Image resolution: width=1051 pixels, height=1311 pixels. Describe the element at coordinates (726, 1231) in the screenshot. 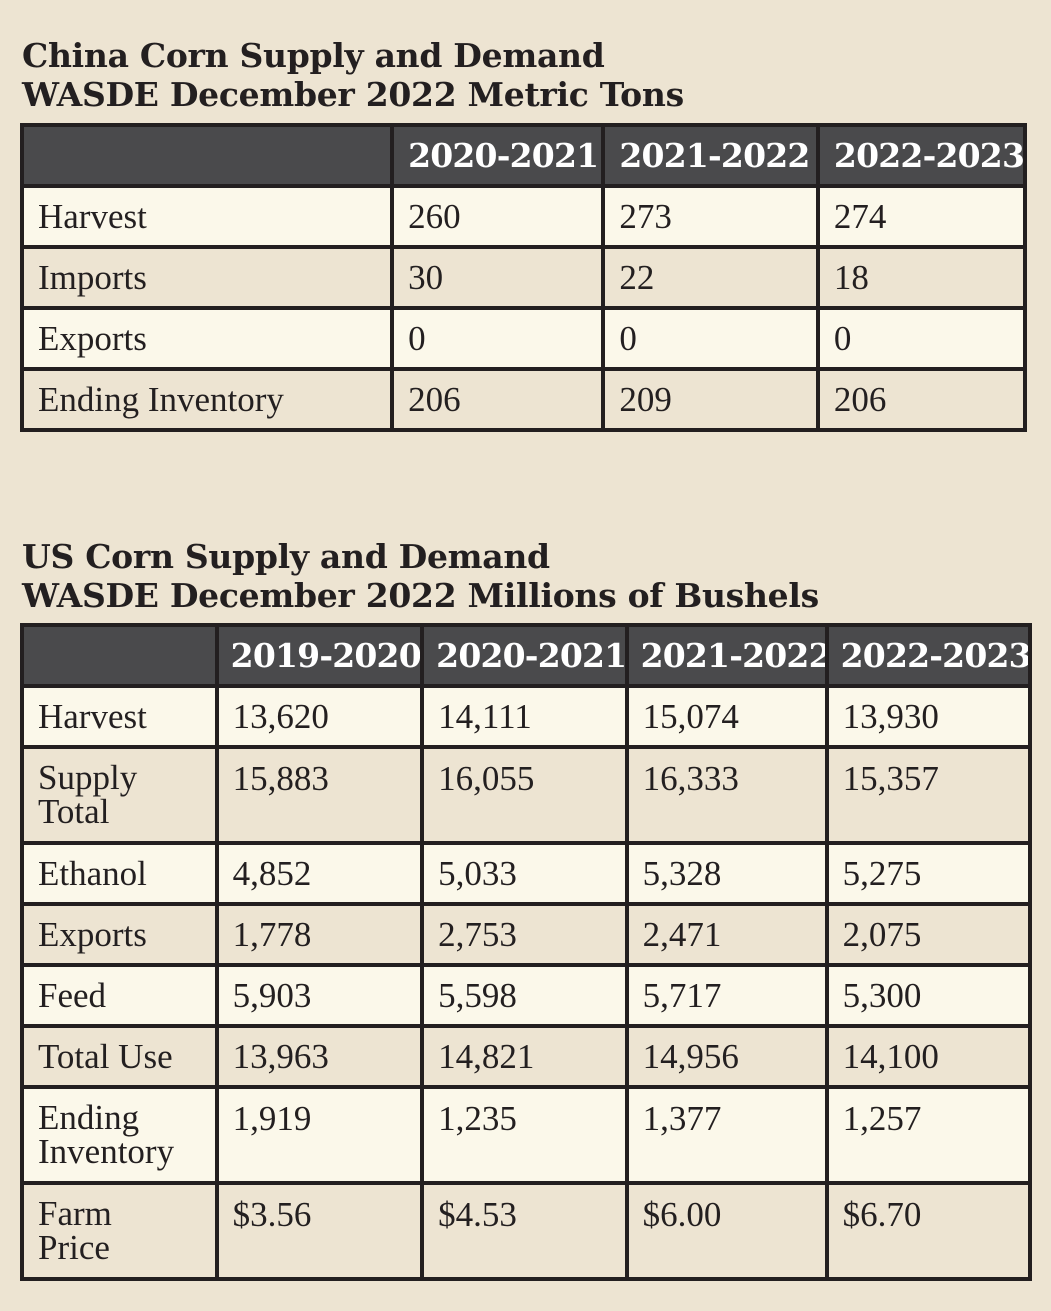

I see `table-cell: $6.00` at that location.